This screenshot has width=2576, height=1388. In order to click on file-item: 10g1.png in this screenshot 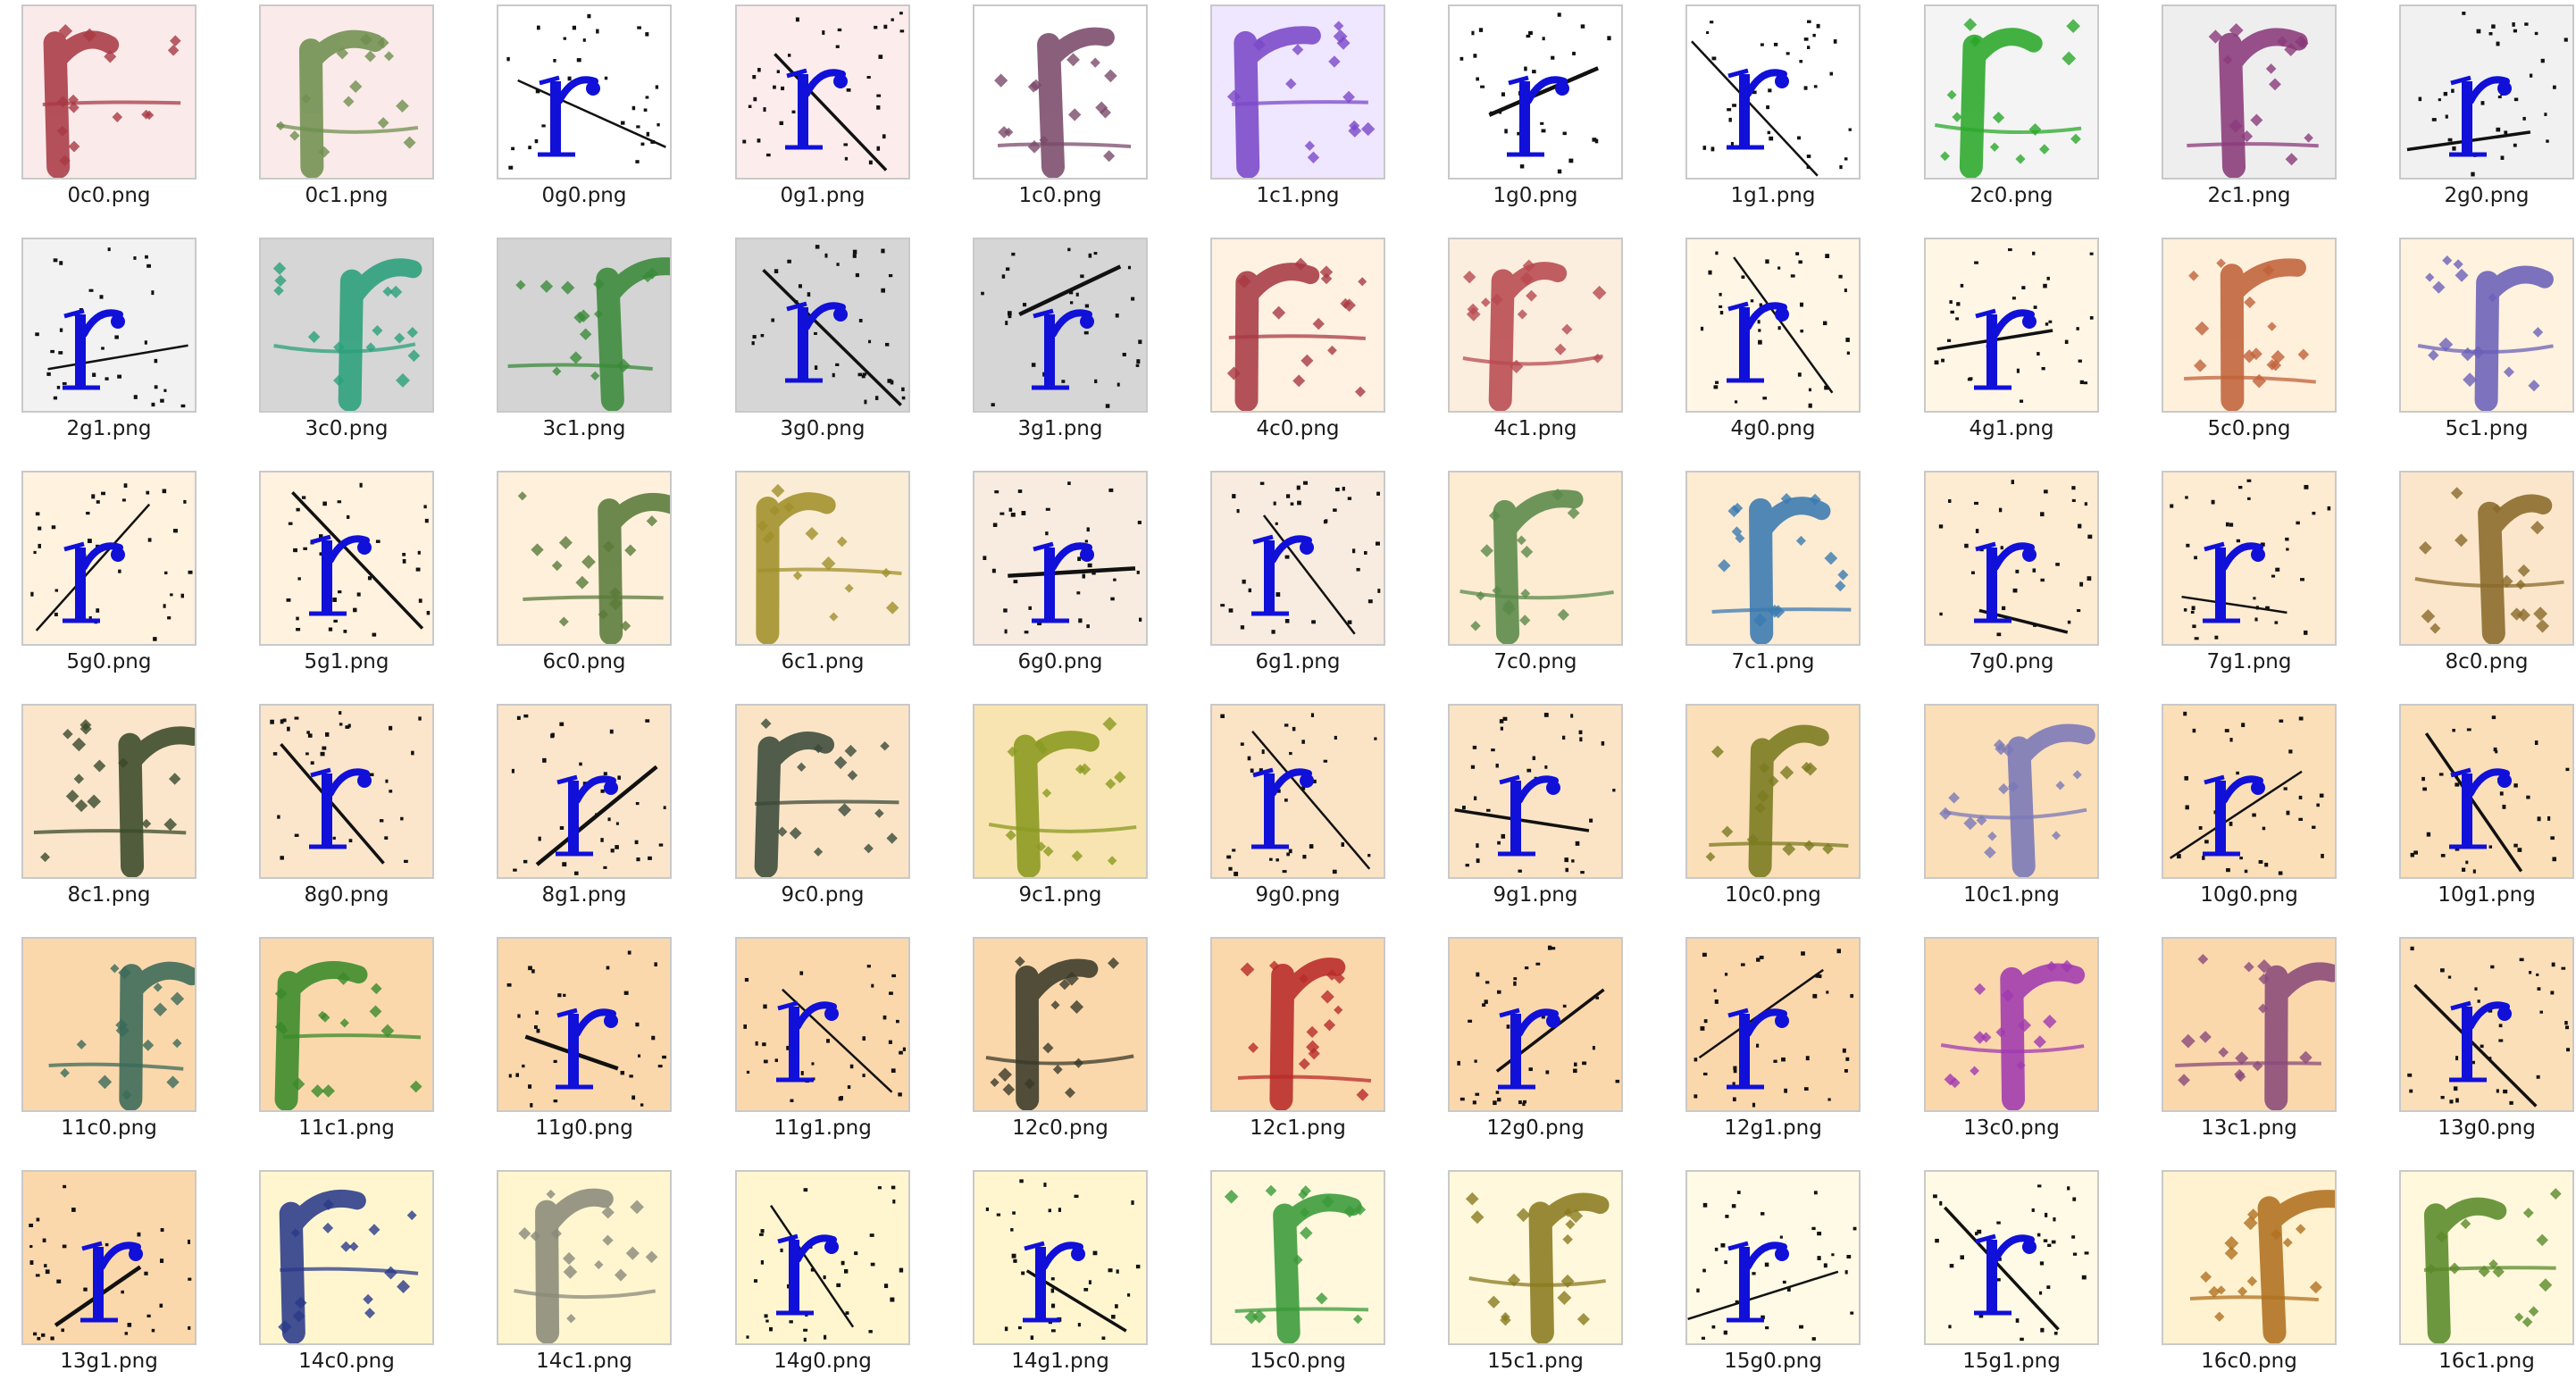, I will do `click(2477, 806)`.